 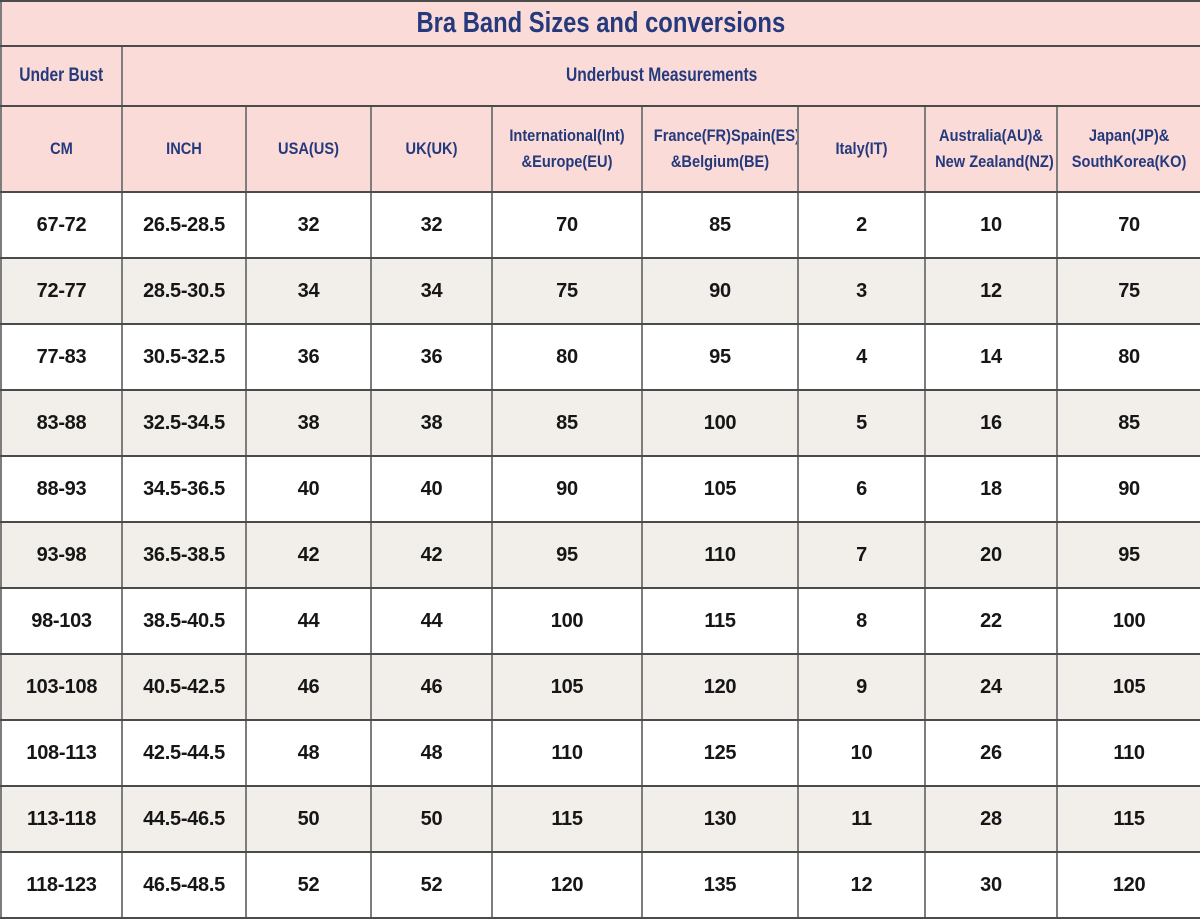 What do you see at coordinates (61, 291) in the screenshot?
I see `table-cell-cm: 72-77` at bounding box center [61, 291].